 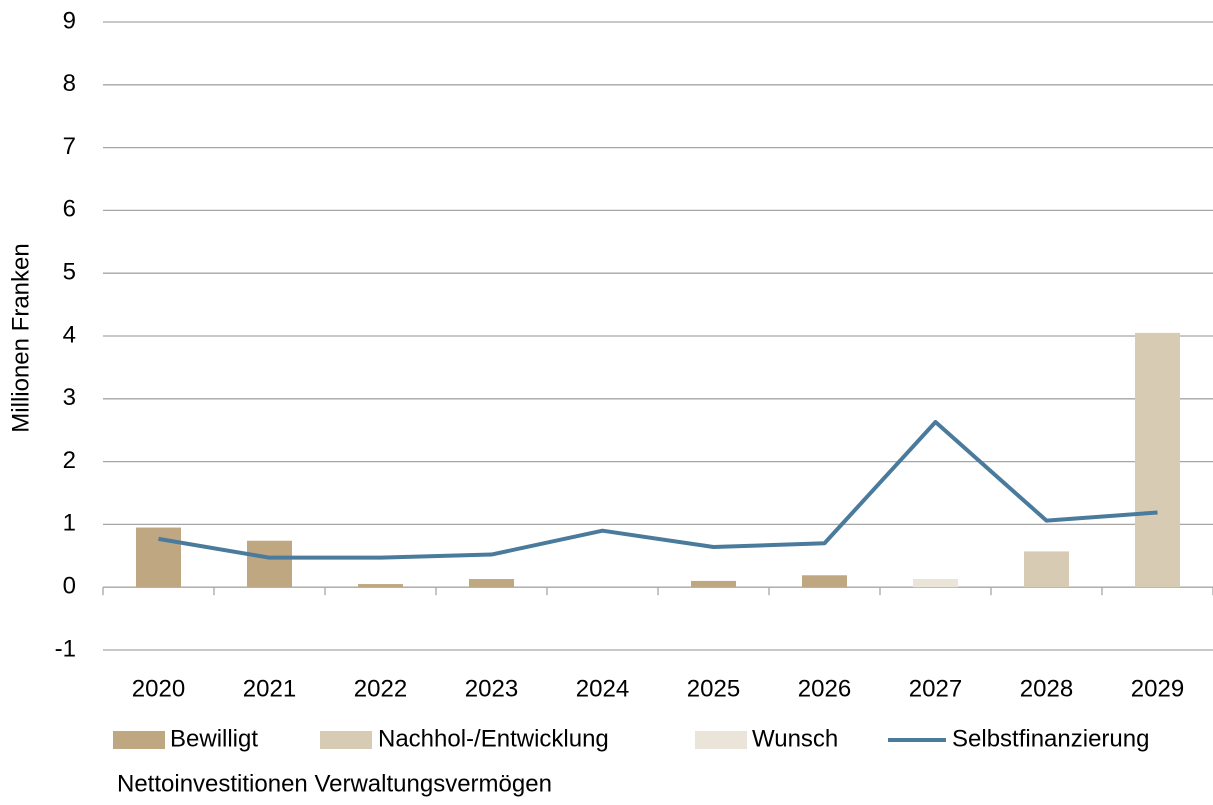 What do you see at coordinates (935, 688) in the screenshot?
I see `x-tick-label: 2027` at bounding box center [935, 688].